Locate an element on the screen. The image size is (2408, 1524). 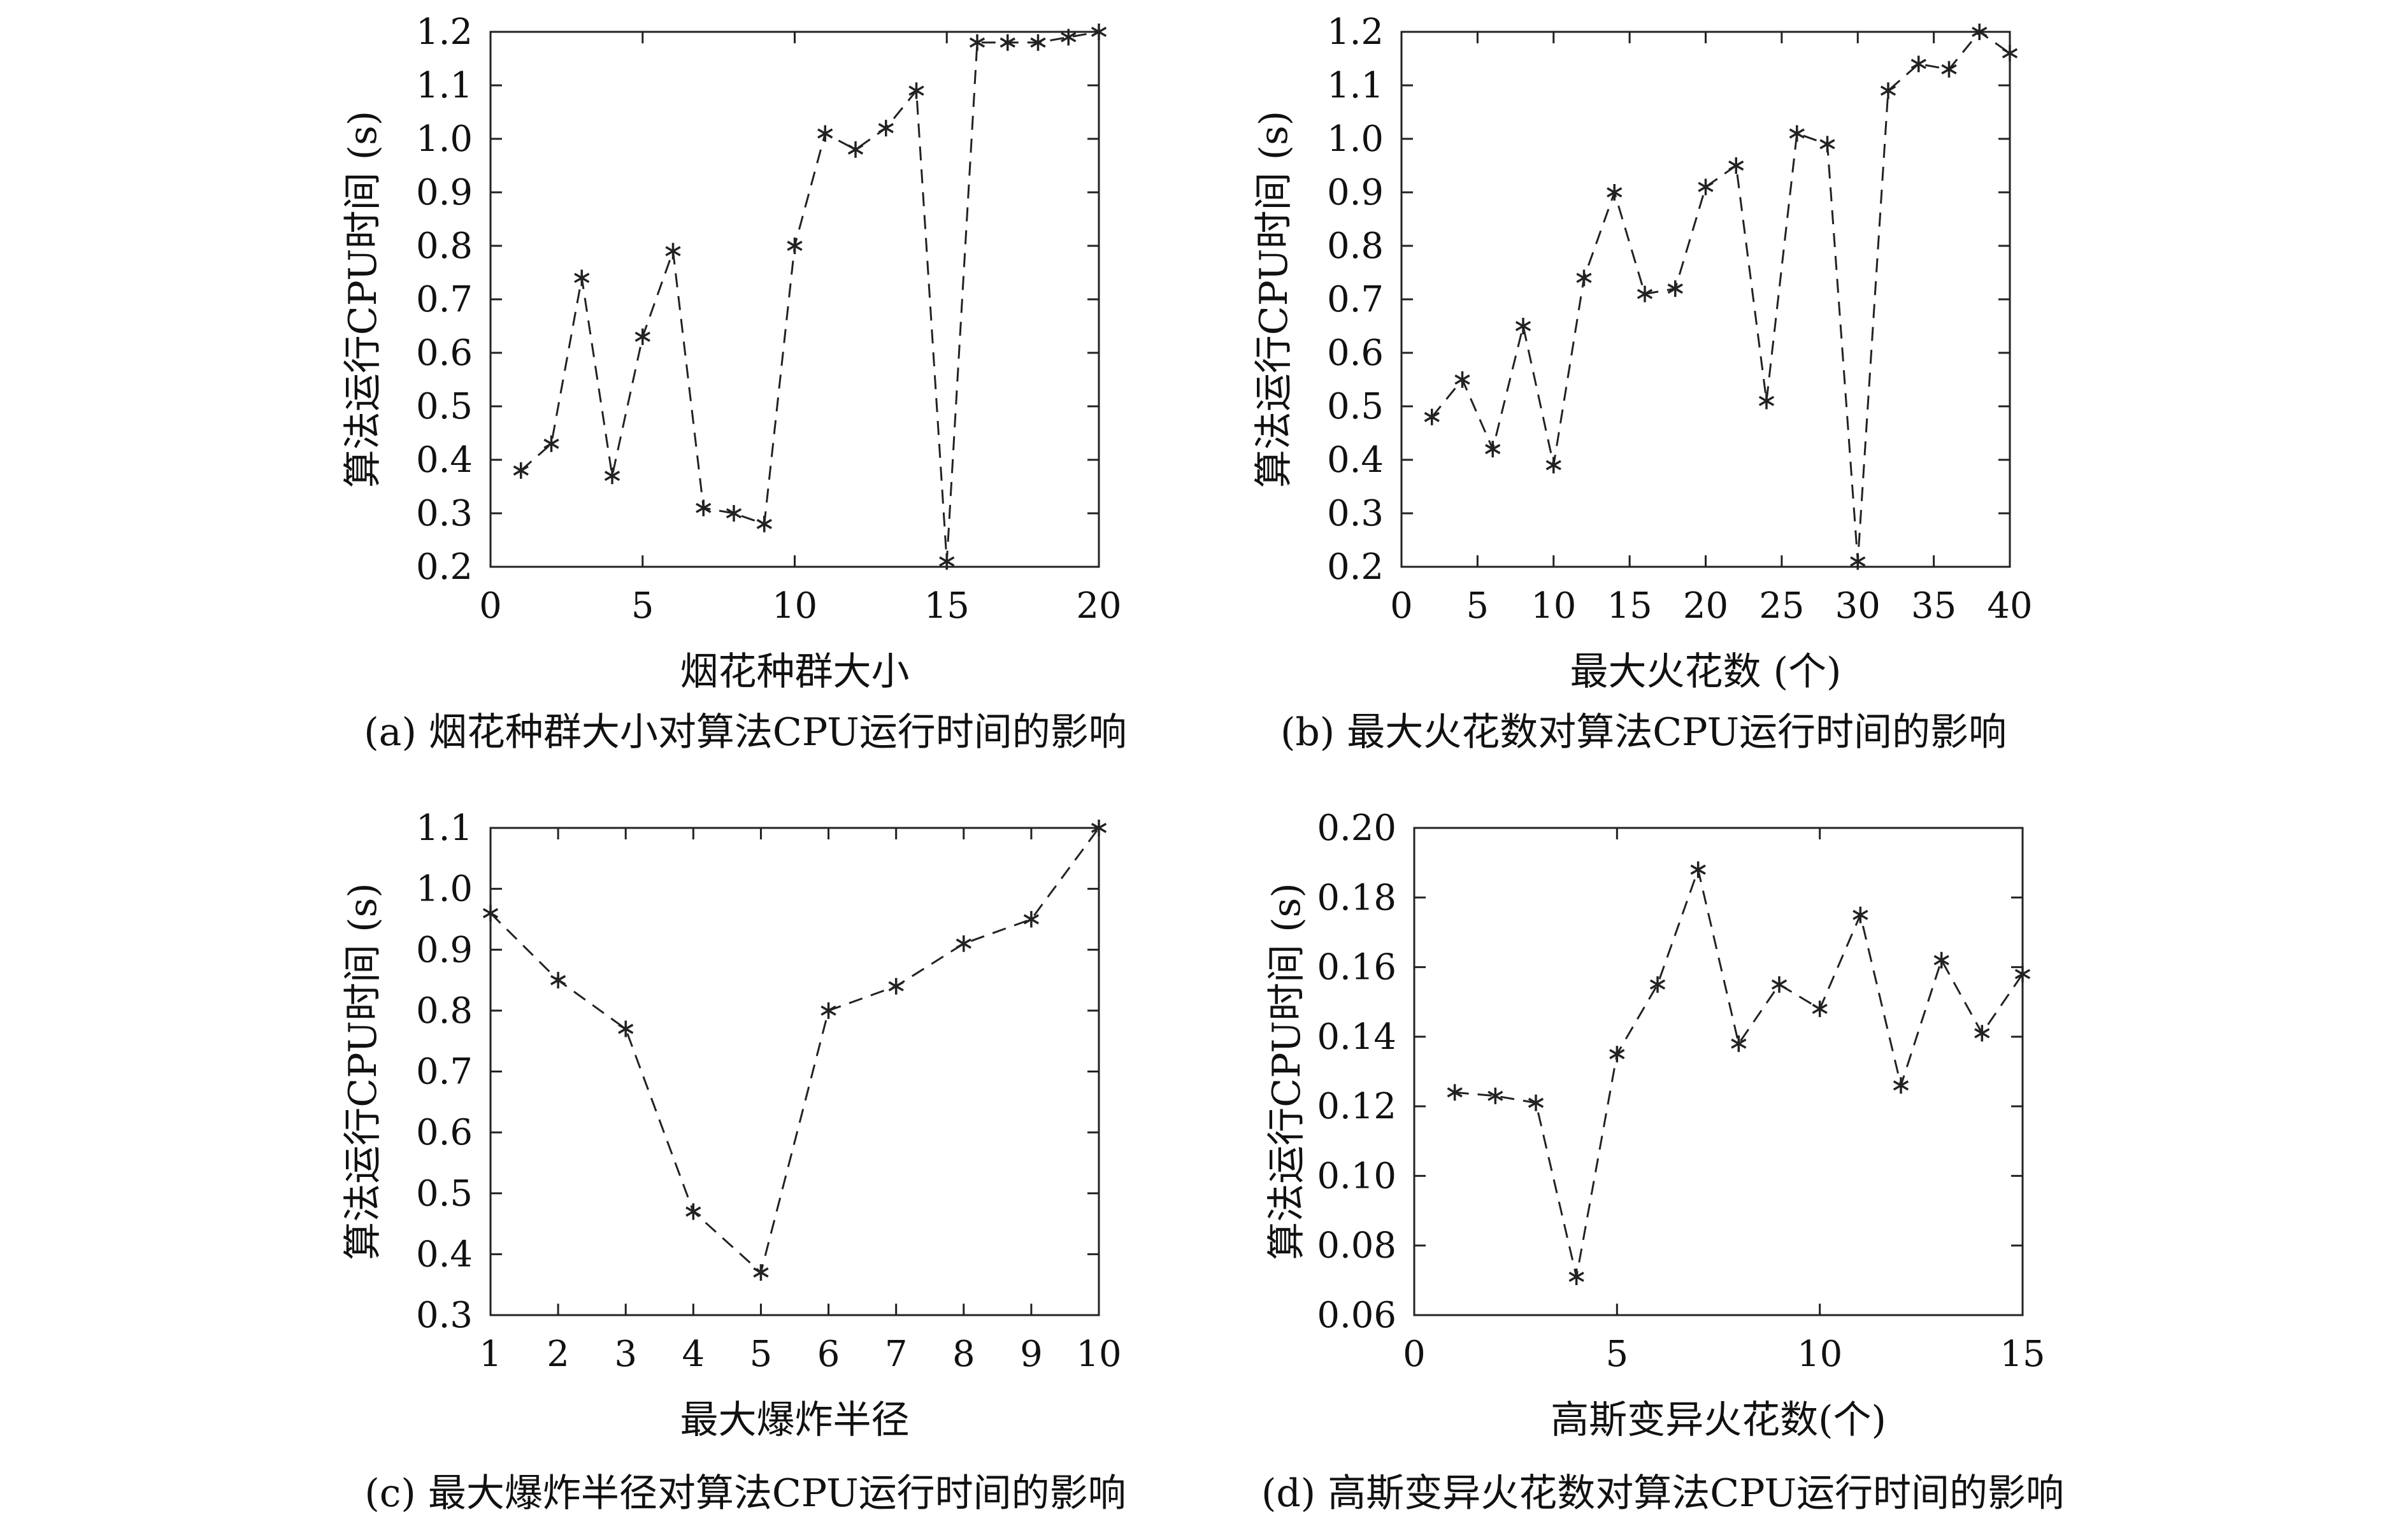
panel-a-ytick-label: 0.8 is located at coordinates (444, 246).